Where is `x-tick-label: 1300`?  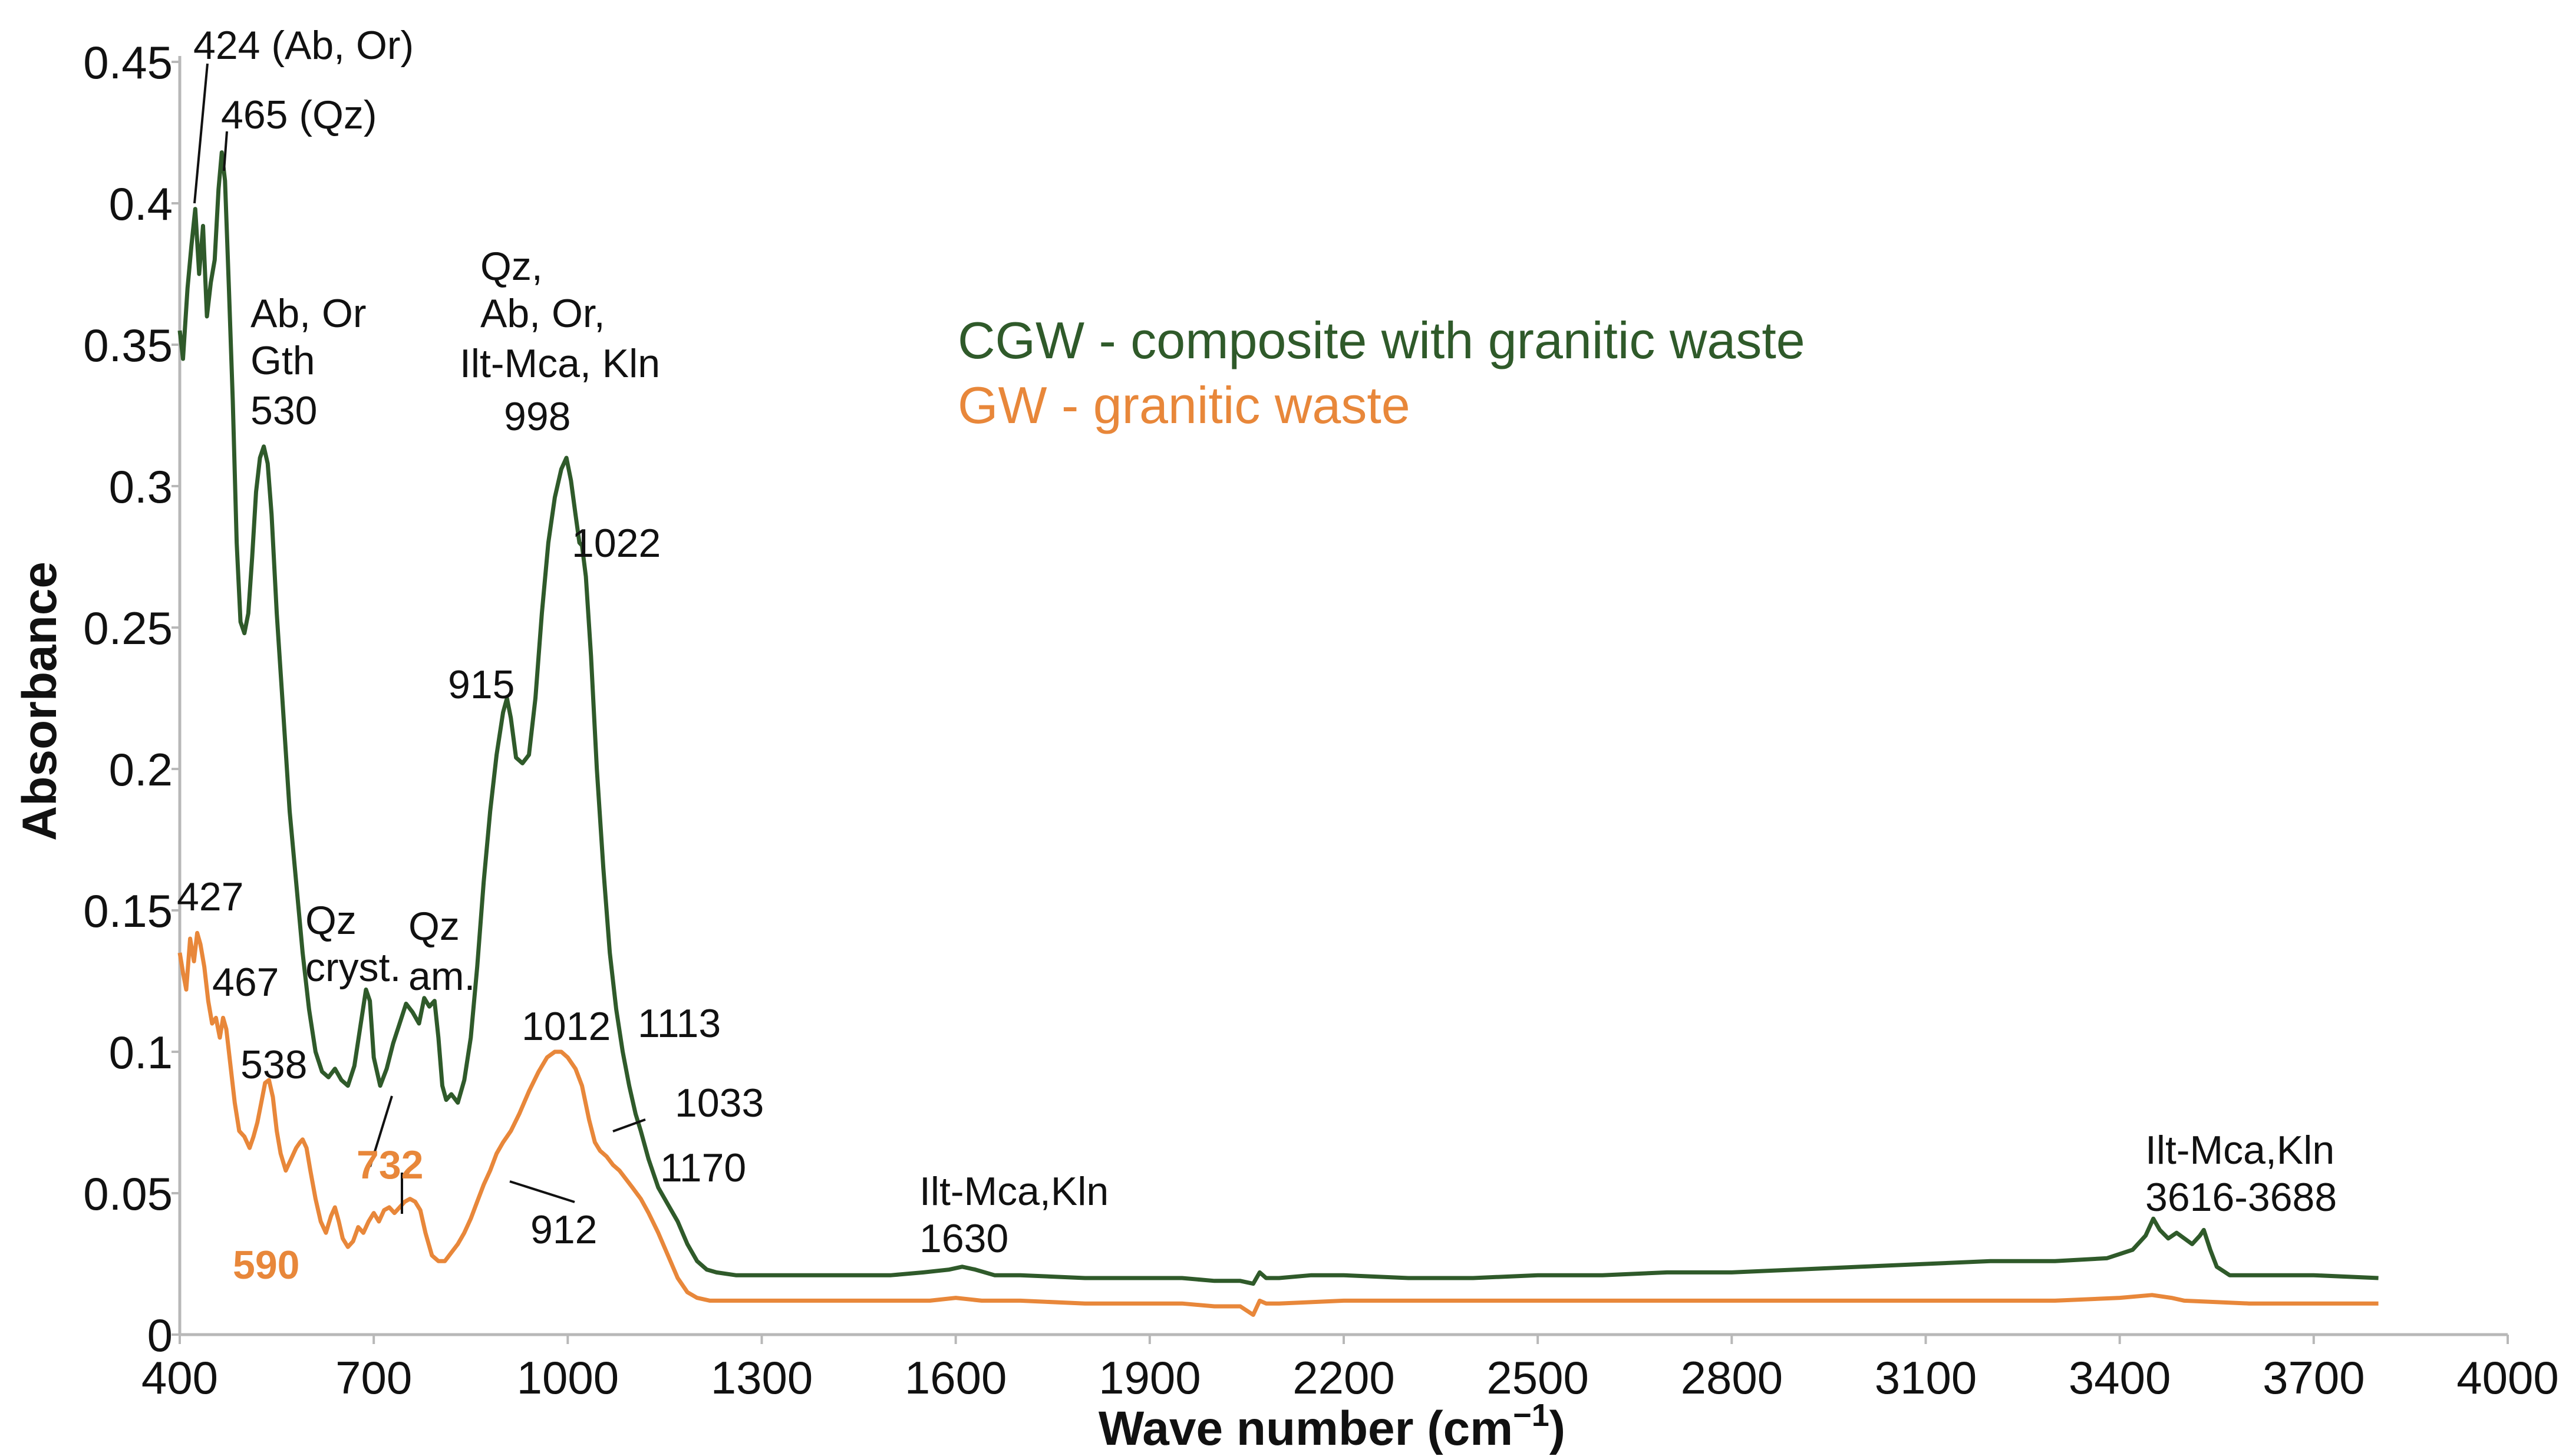 x-tick-label: 1300 is located at coordinates (762, 1378).